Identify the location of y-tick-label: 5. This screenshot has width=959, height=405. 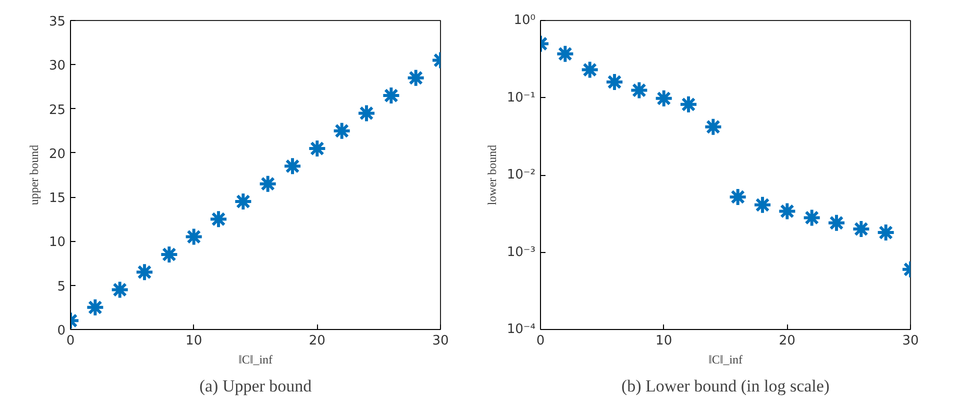
(61, 286).